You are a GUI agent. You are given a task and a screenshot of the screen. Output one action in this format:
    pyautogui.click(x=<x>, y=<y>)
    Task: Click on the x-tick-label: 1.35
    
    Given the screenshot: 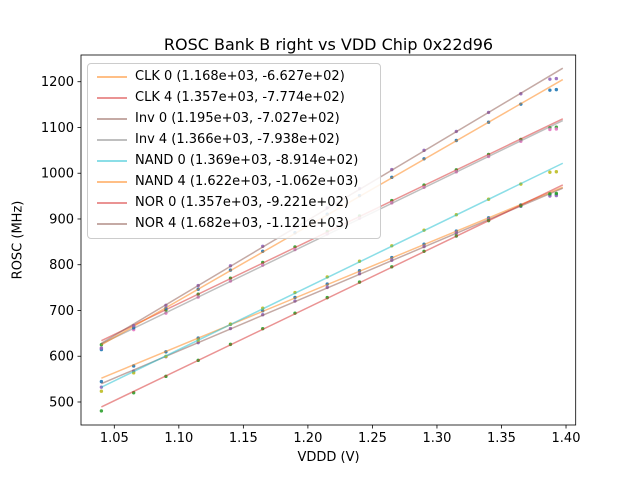 What is the action you would take?
    pyautogui.click(x=501, y=438)
    